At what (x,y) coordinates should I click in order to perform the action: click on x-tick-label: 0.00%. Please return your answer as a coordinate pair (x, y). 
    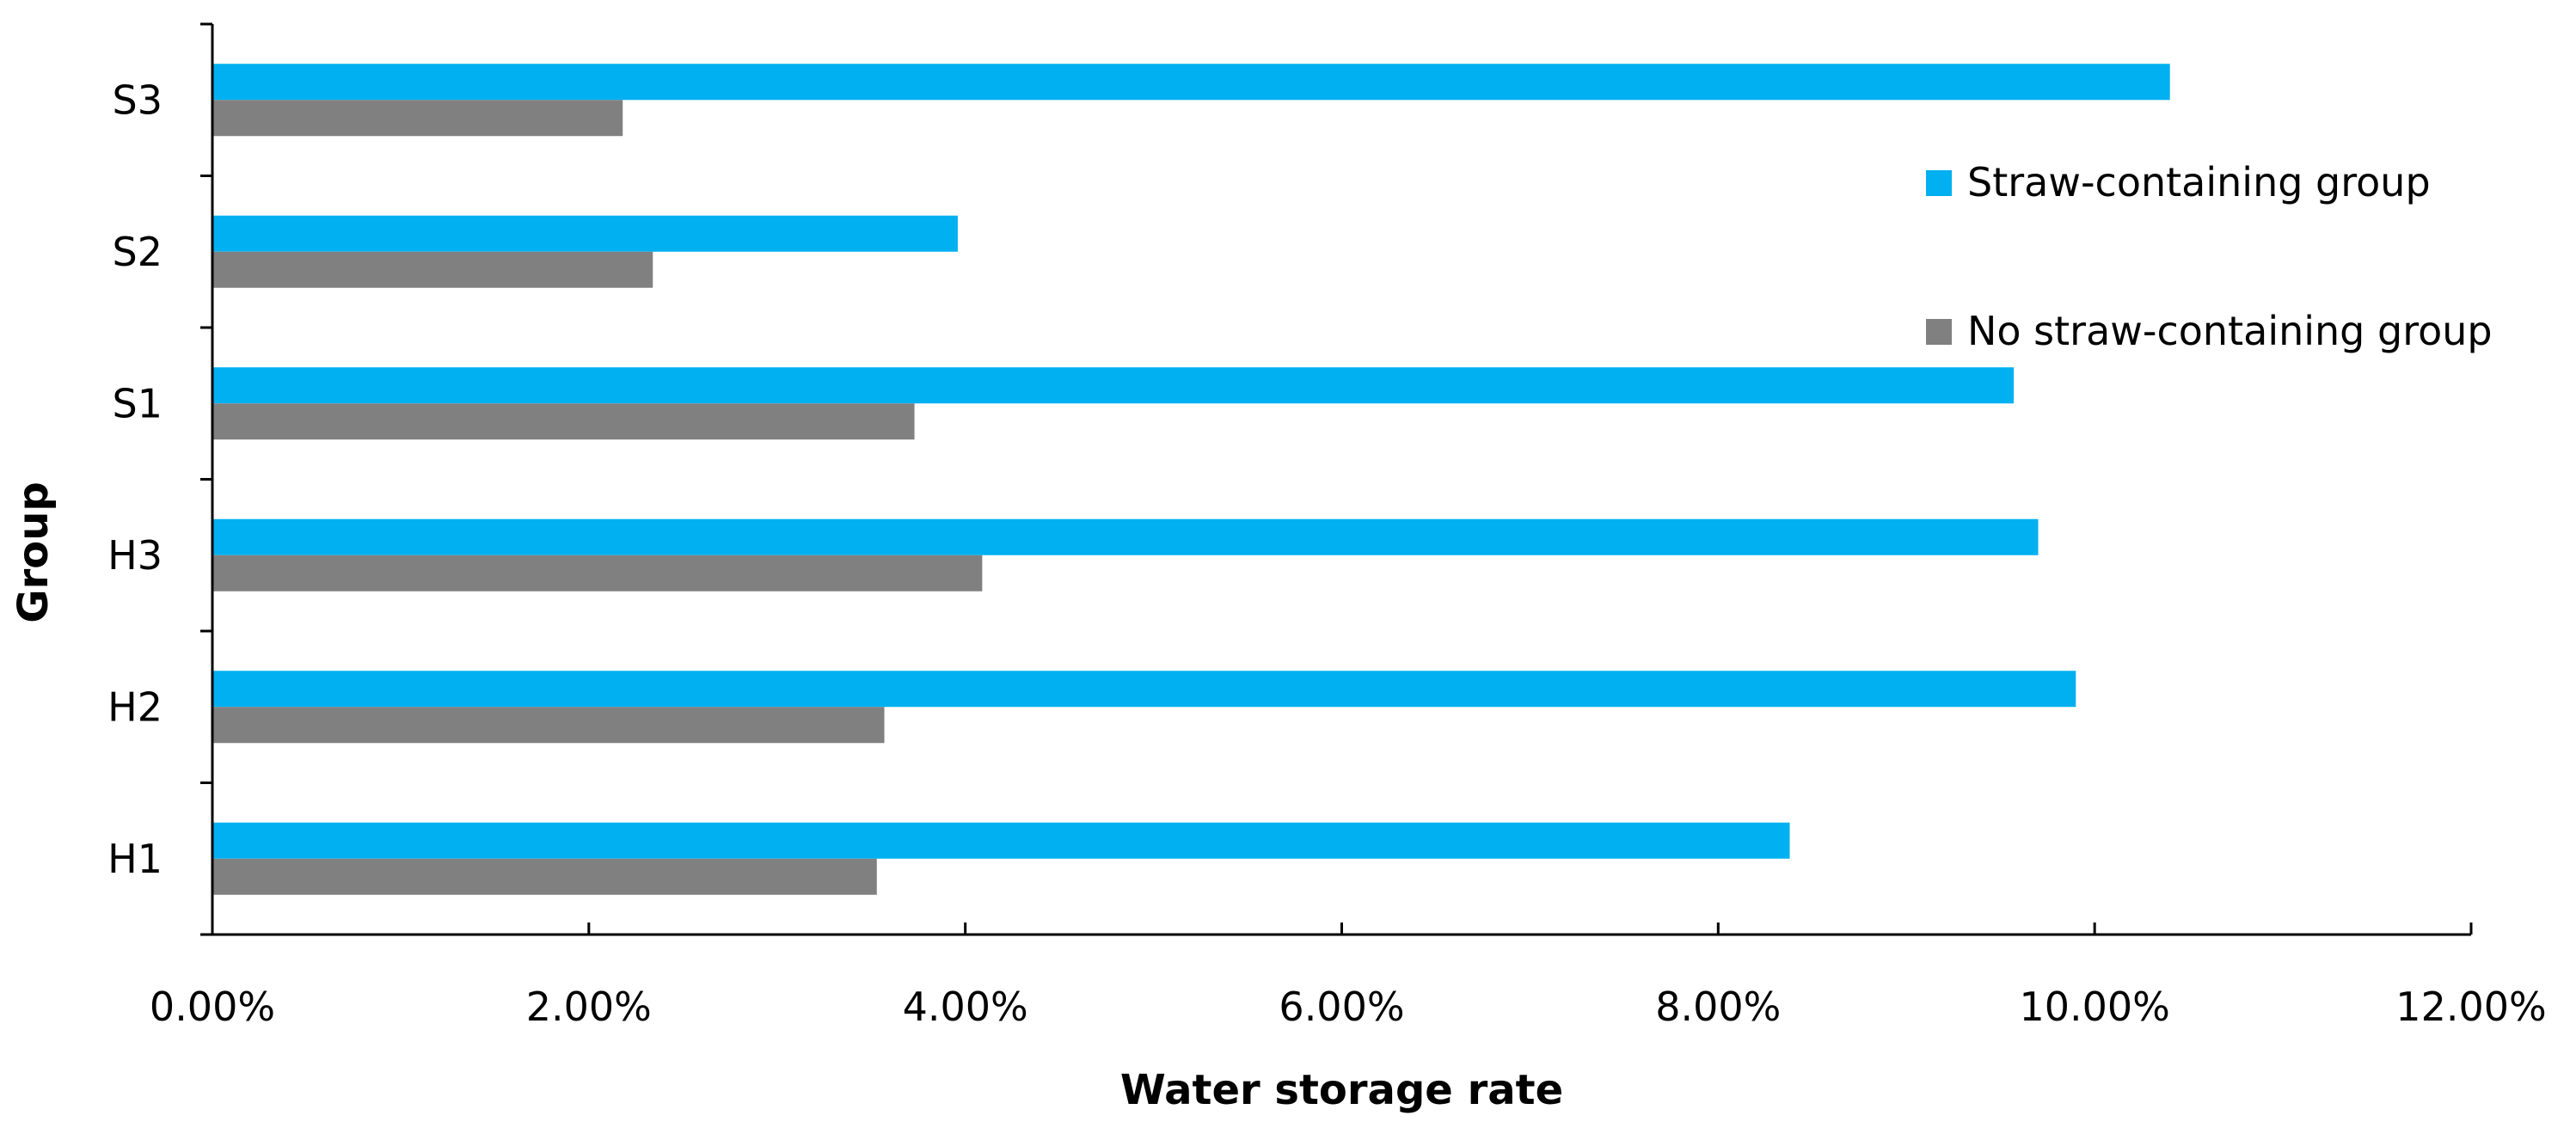
    Looking at the image, I should click on (212, 1007).